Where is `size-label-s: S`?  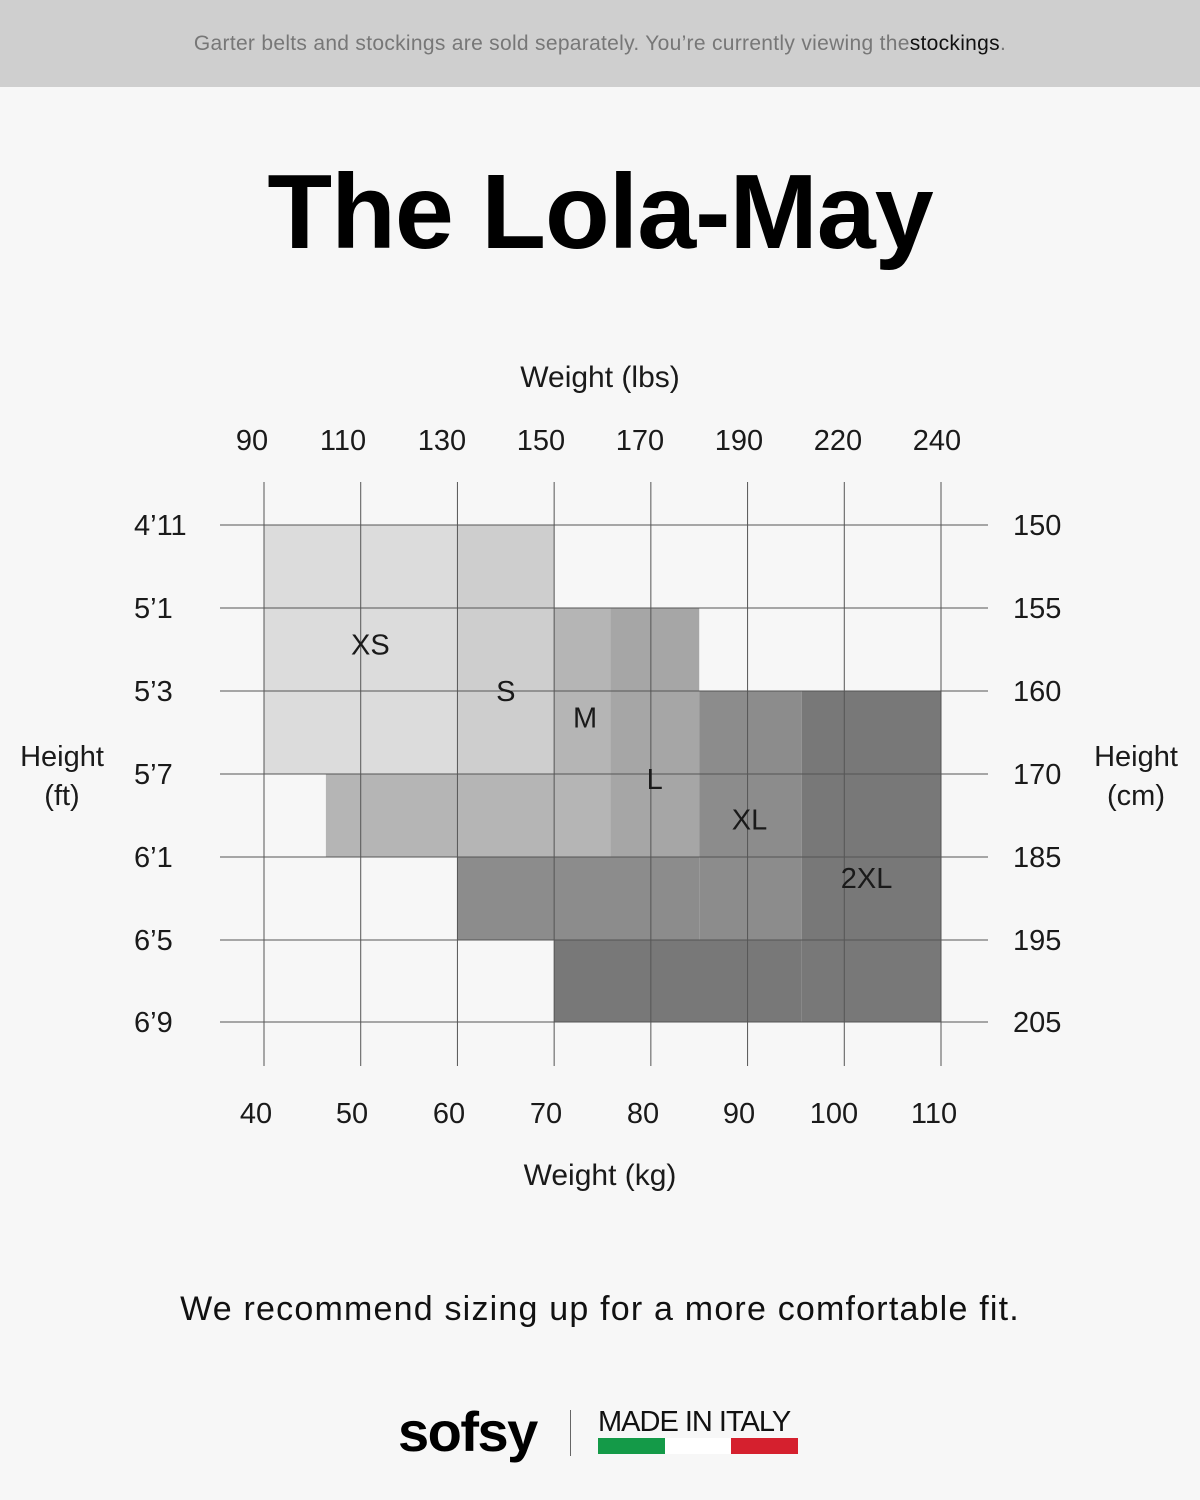 size-label-s: S is located at coordinates (505, 692).